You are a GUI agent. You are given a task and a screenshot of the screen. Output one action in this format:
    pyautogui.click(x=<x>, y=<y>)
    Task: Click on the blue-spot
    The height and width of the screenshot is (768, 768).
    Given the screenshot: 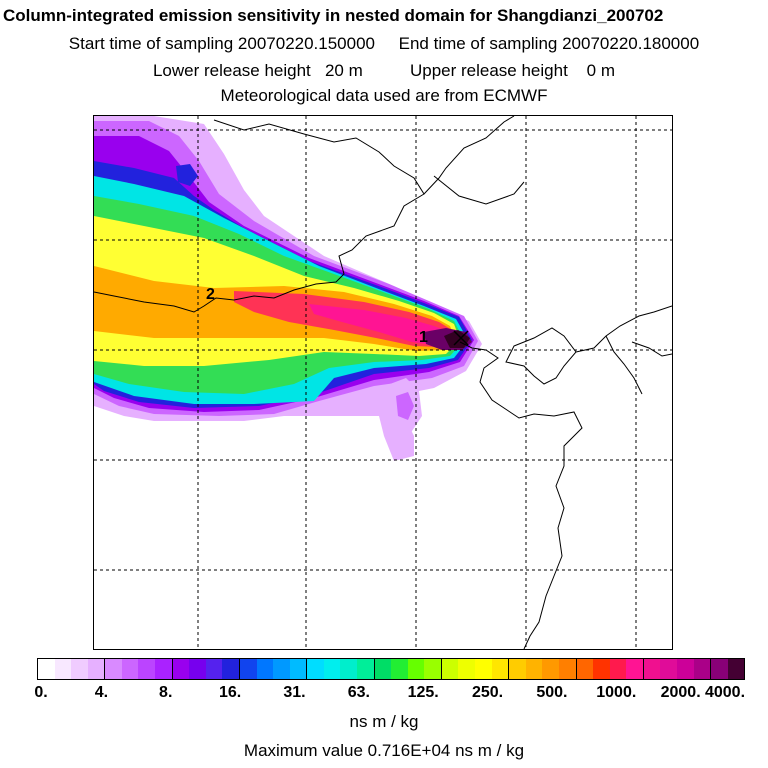 What is the action you would take?
    pyautogui.click(x=187, y=175)
    